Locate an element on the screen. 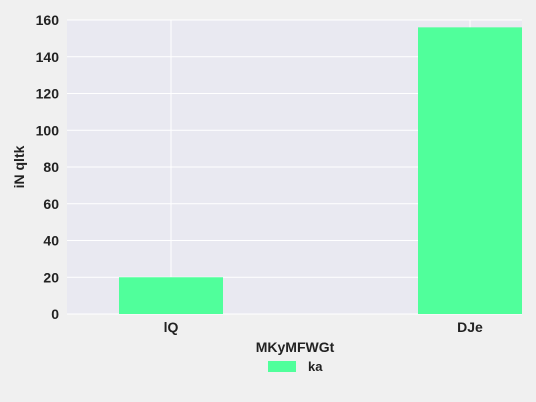 Image resolution: width=536 pixels, height=402 pixels. legend: ka is located at coordinates (295, 366).